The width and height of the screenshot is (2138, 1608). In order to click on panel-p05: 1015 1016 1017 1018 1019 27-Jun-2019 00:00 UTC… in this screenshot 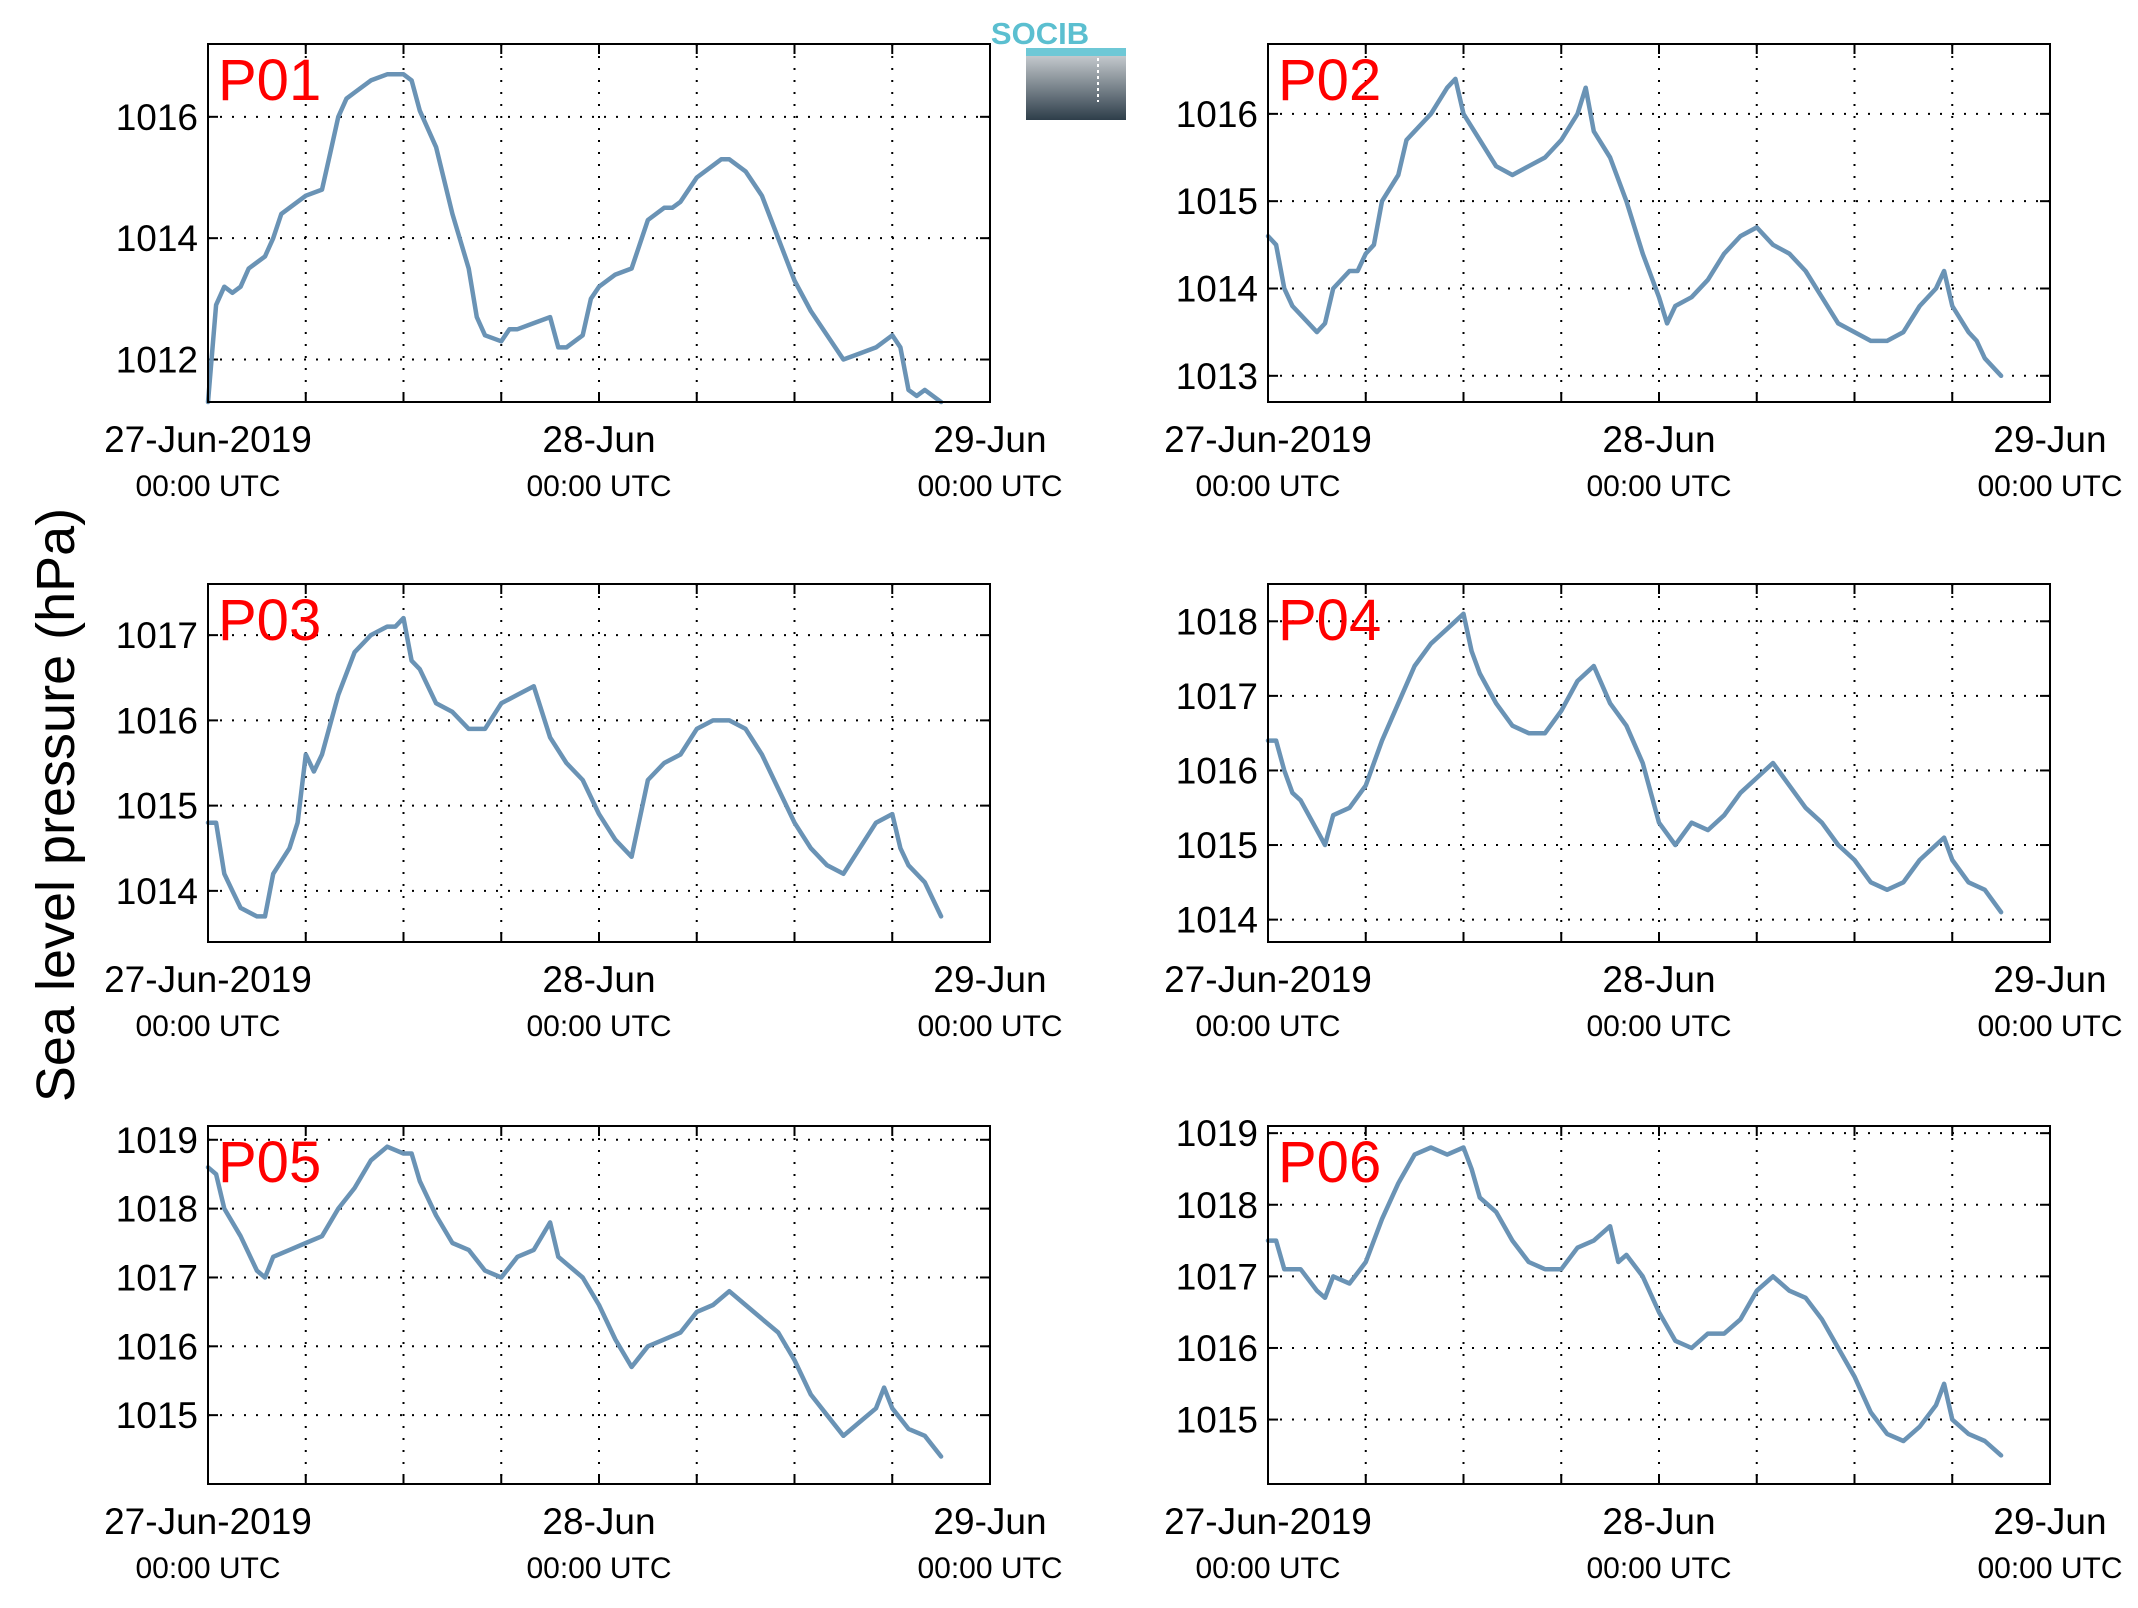, I will do `click(583, 1352)`.